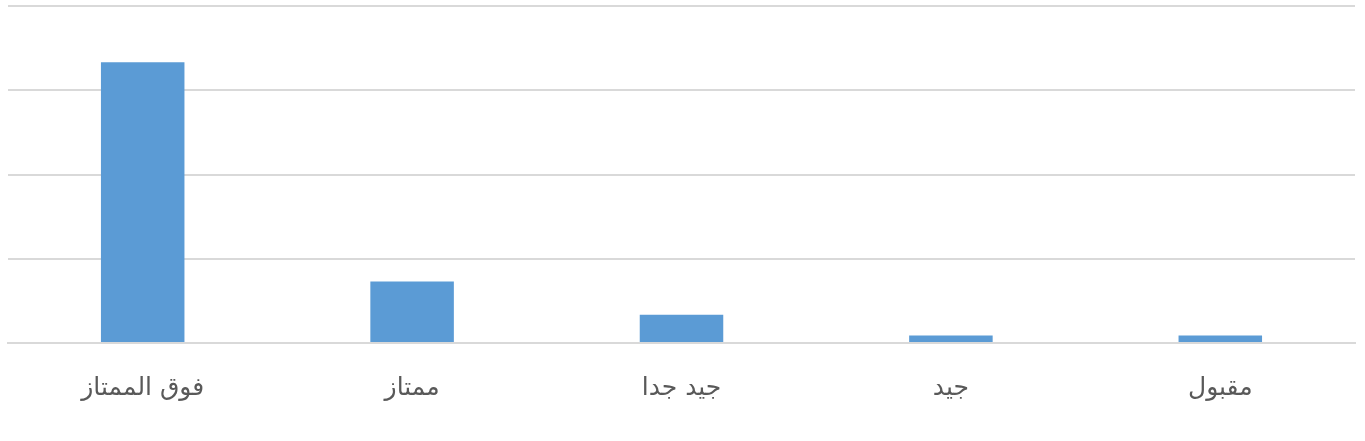 The image size is (1365, 441). I want to click on x-tick-label: جيد جدا, so click(681, 386).